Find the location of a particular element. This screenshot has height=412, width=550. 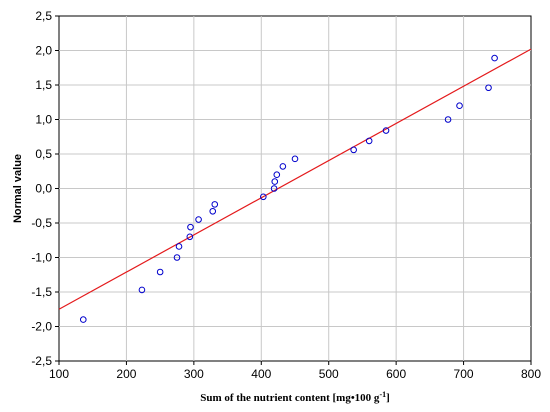

x-tick-label: 100 is located at coordinates (59, 374).